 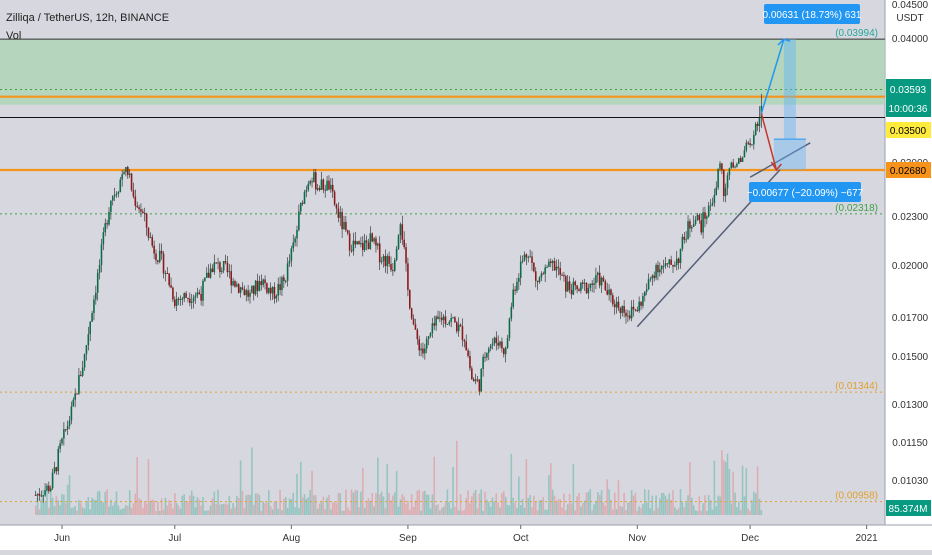 What do you see at coordinates (908, 508) in the screenshot?
I see `volume-badge` at bounding box center [908, 508].